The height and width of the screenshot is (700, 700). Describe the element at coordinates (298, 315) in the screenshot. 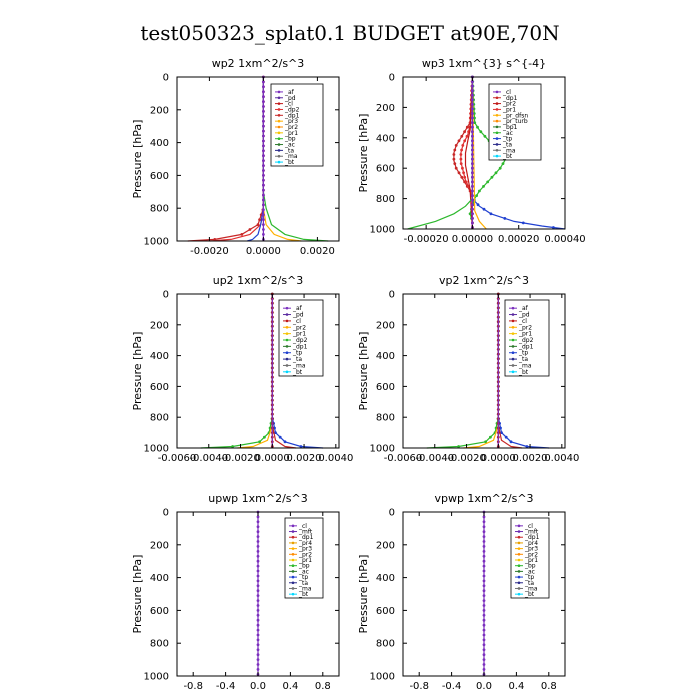

I see `legend-entry: _pd` at that location.